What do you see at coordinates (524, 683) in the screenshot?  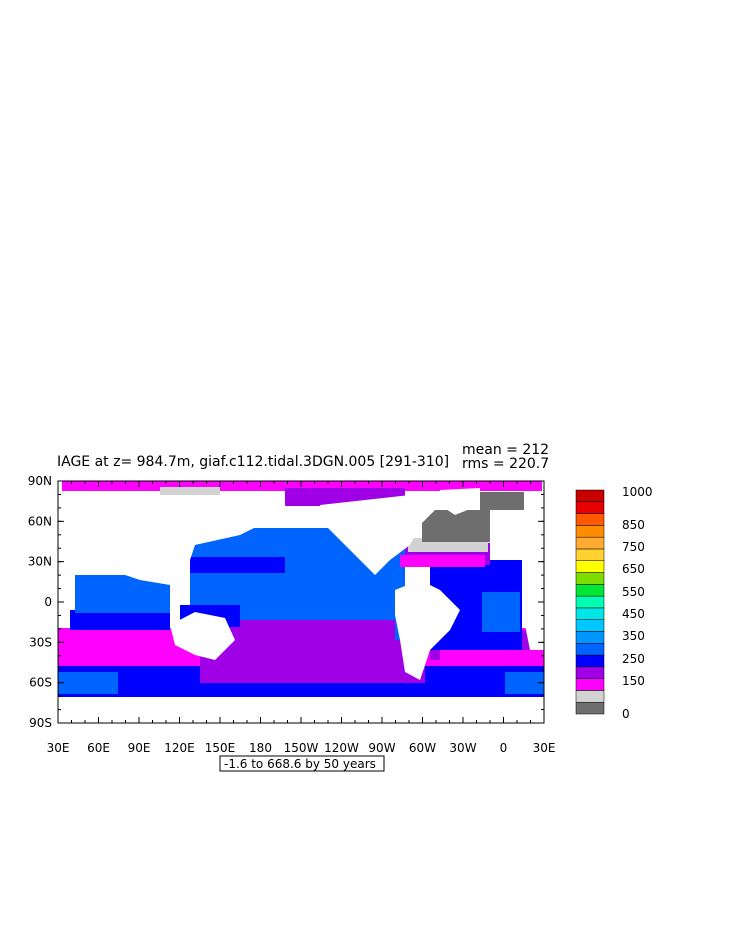 I see `ocean-band-southern-east` at bounding box center [524, 683].